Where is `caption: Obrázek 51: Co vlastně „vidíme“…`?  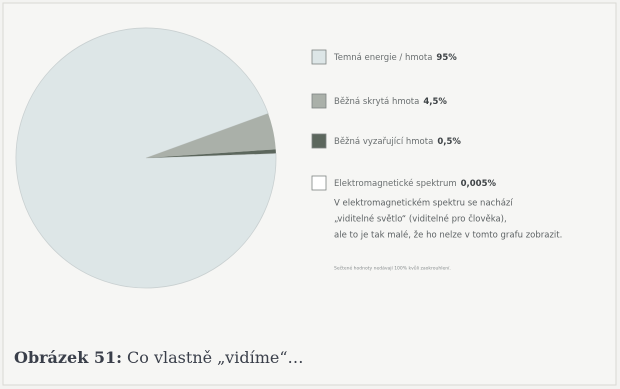 caption: Obrázek 51: Co vlastně „vidíme“… is located at coordinates (159, 357).